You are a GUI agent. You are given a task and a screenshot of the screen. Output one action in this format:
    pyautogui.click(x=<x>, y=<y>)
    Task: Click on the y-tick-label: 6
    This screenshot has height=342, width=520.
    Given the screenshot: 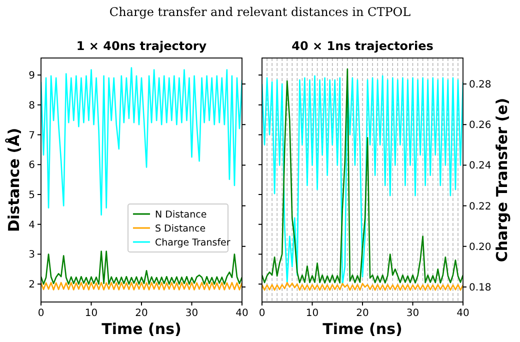 What is the action you would take?
    pyautogui.click(x=31, y=166)
    